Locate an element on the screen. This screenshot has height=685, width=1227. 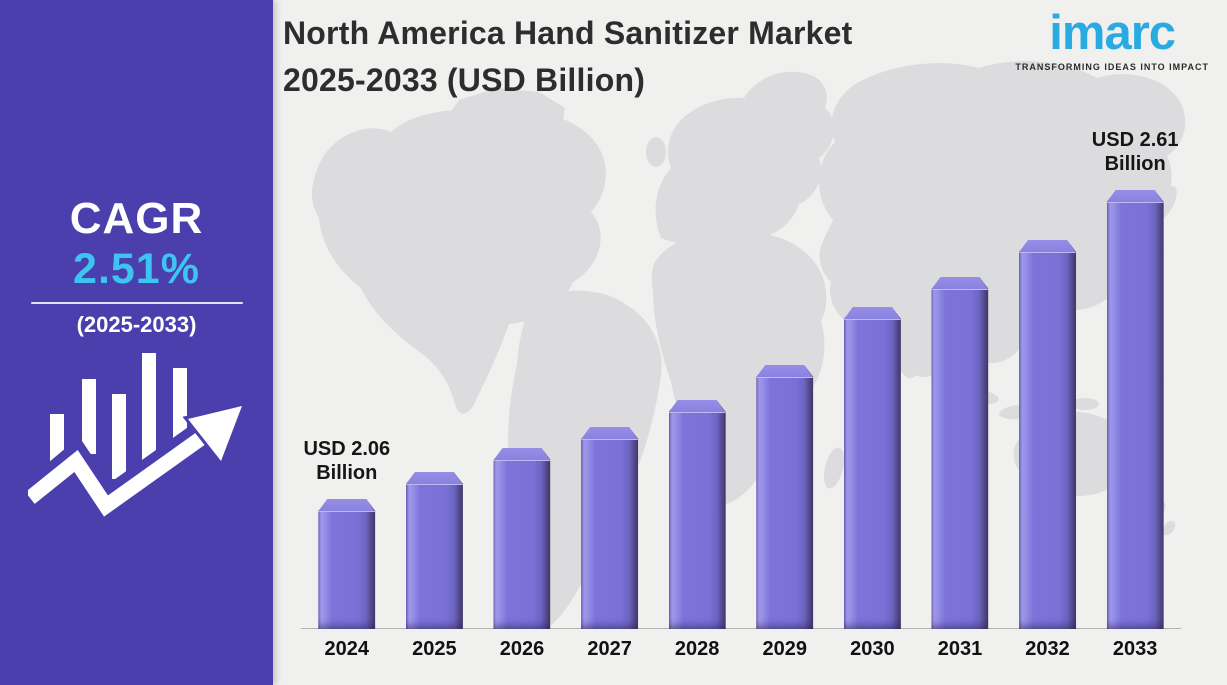
imarc-logo: imarc TRANSFORMING IDEAS INTO IMPACT is located at coordinates (1112, 38).